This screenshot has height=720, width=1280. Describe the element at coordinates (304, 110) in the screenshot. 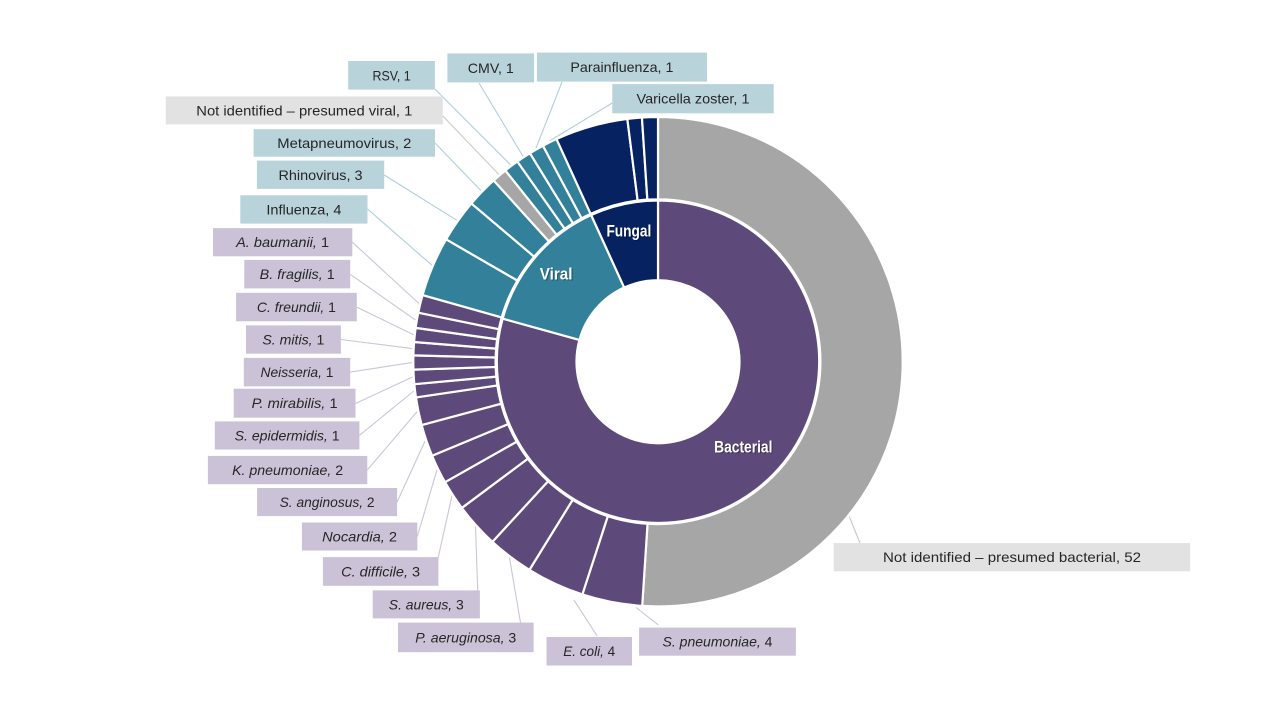

I see `svg-text:Not identified – presumed vira: Not identified – presumed viral, 1` at that location.